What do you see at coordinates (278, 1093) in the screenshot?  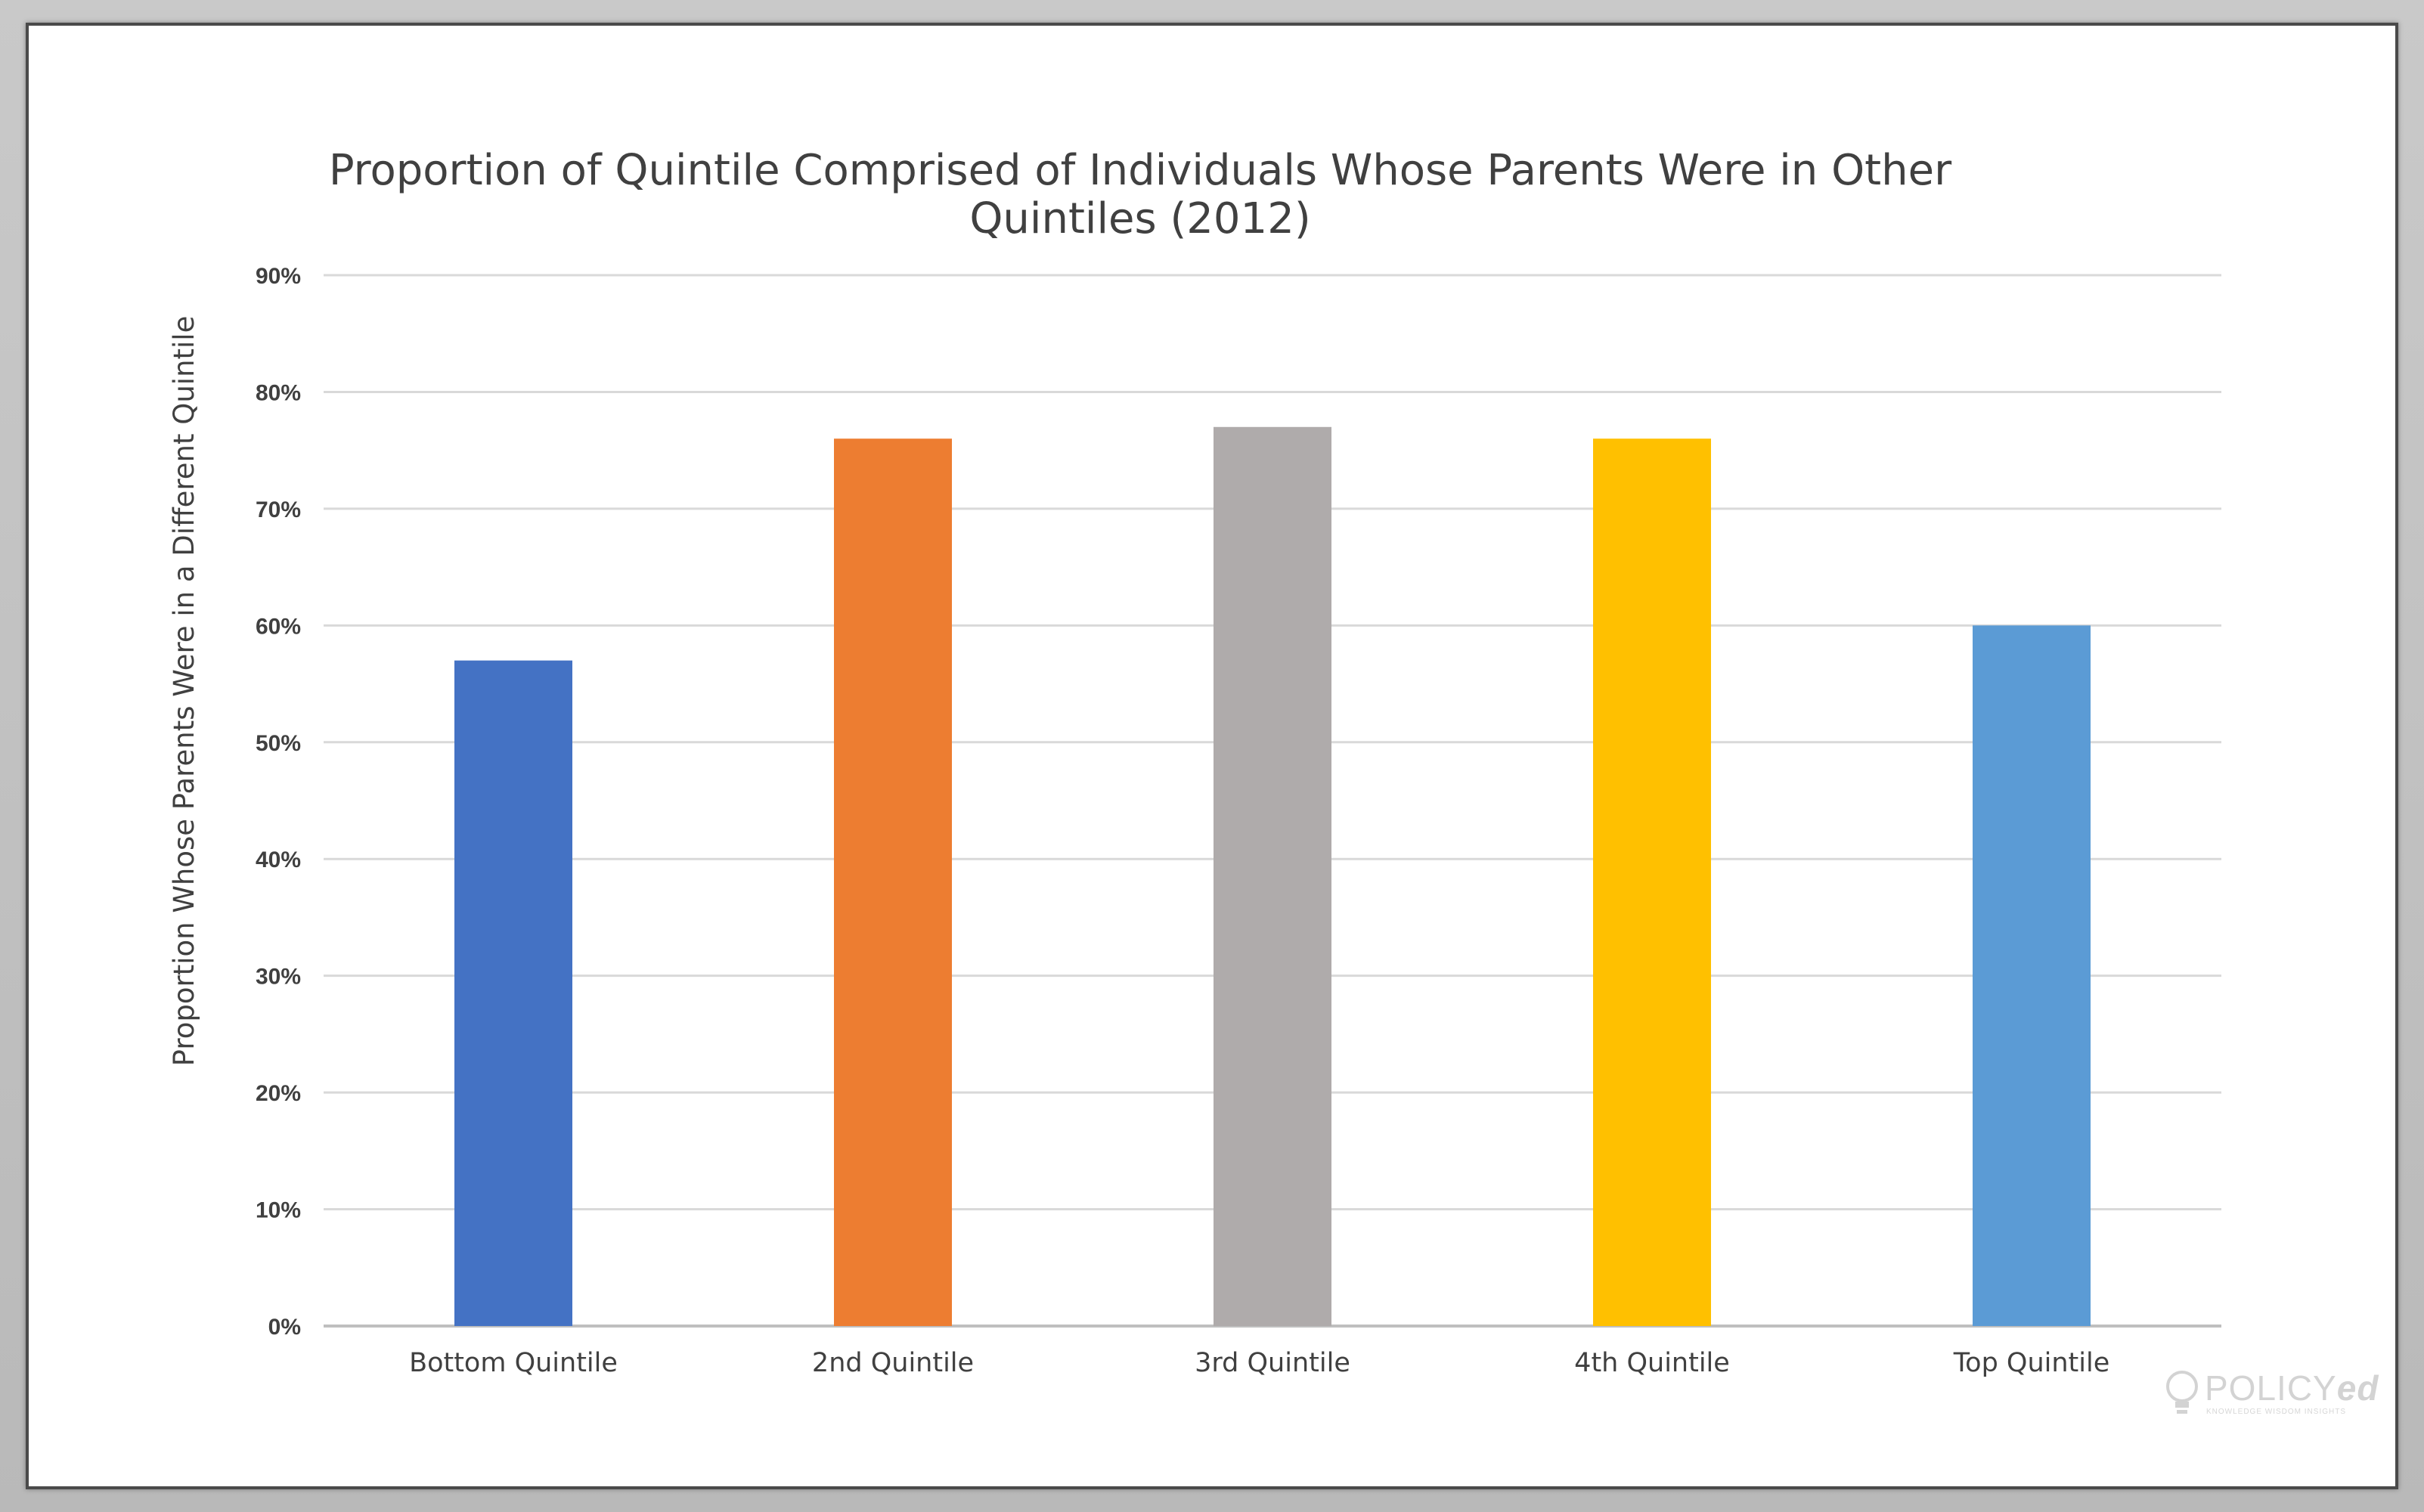 I see `y-tick-label: 20%` at bounding box center [278, 1093].